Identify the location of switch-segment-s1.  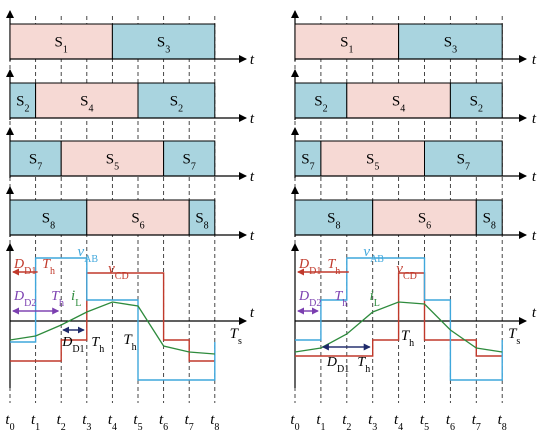
(347, 41).